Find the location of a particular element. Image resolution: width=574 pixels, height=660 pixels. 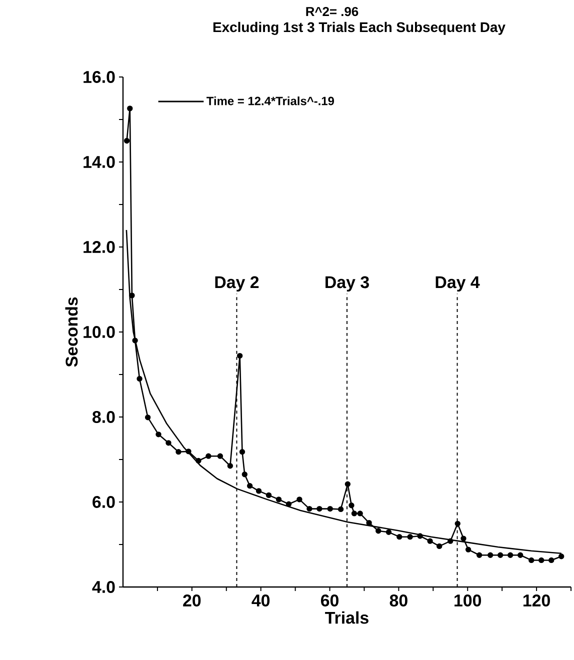

x-tick-label: 40 is located at coordinates (261, 600).